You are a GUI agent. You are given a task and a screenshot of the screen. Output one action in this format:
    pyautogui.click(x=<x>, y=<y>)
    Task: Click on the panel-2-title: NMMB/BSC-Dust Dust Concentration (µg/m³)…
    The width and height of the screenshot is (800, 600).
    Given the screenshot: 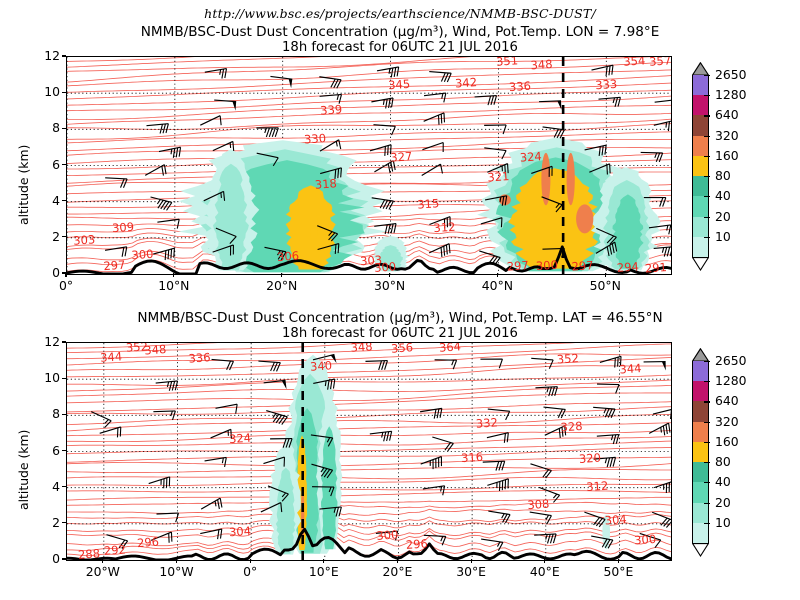 What is the action you would take?
    pyautogui.click(x=400, y=318)
    